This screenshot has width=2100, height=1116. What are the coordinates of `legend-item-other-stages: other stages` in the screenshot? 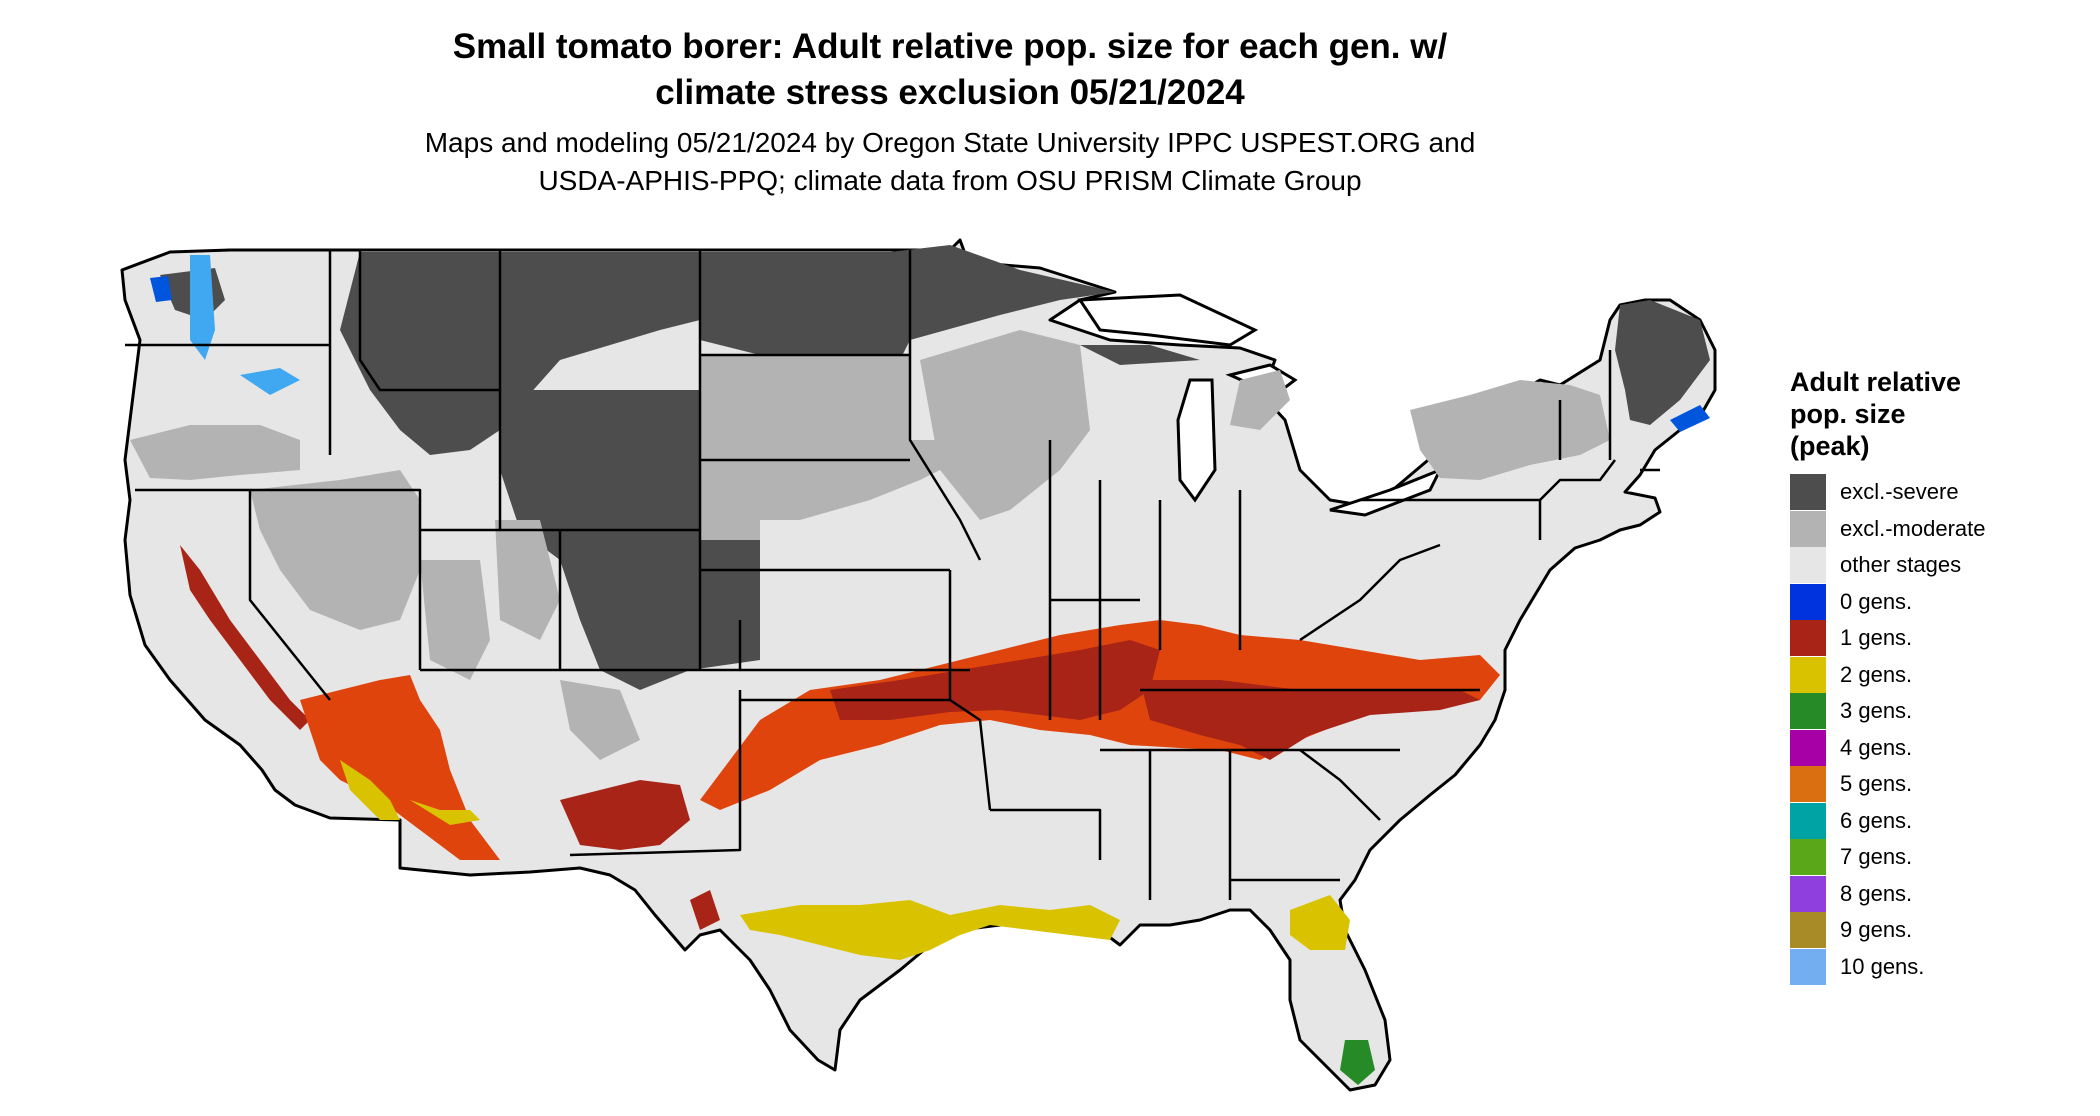 It's located at (1935, 565).